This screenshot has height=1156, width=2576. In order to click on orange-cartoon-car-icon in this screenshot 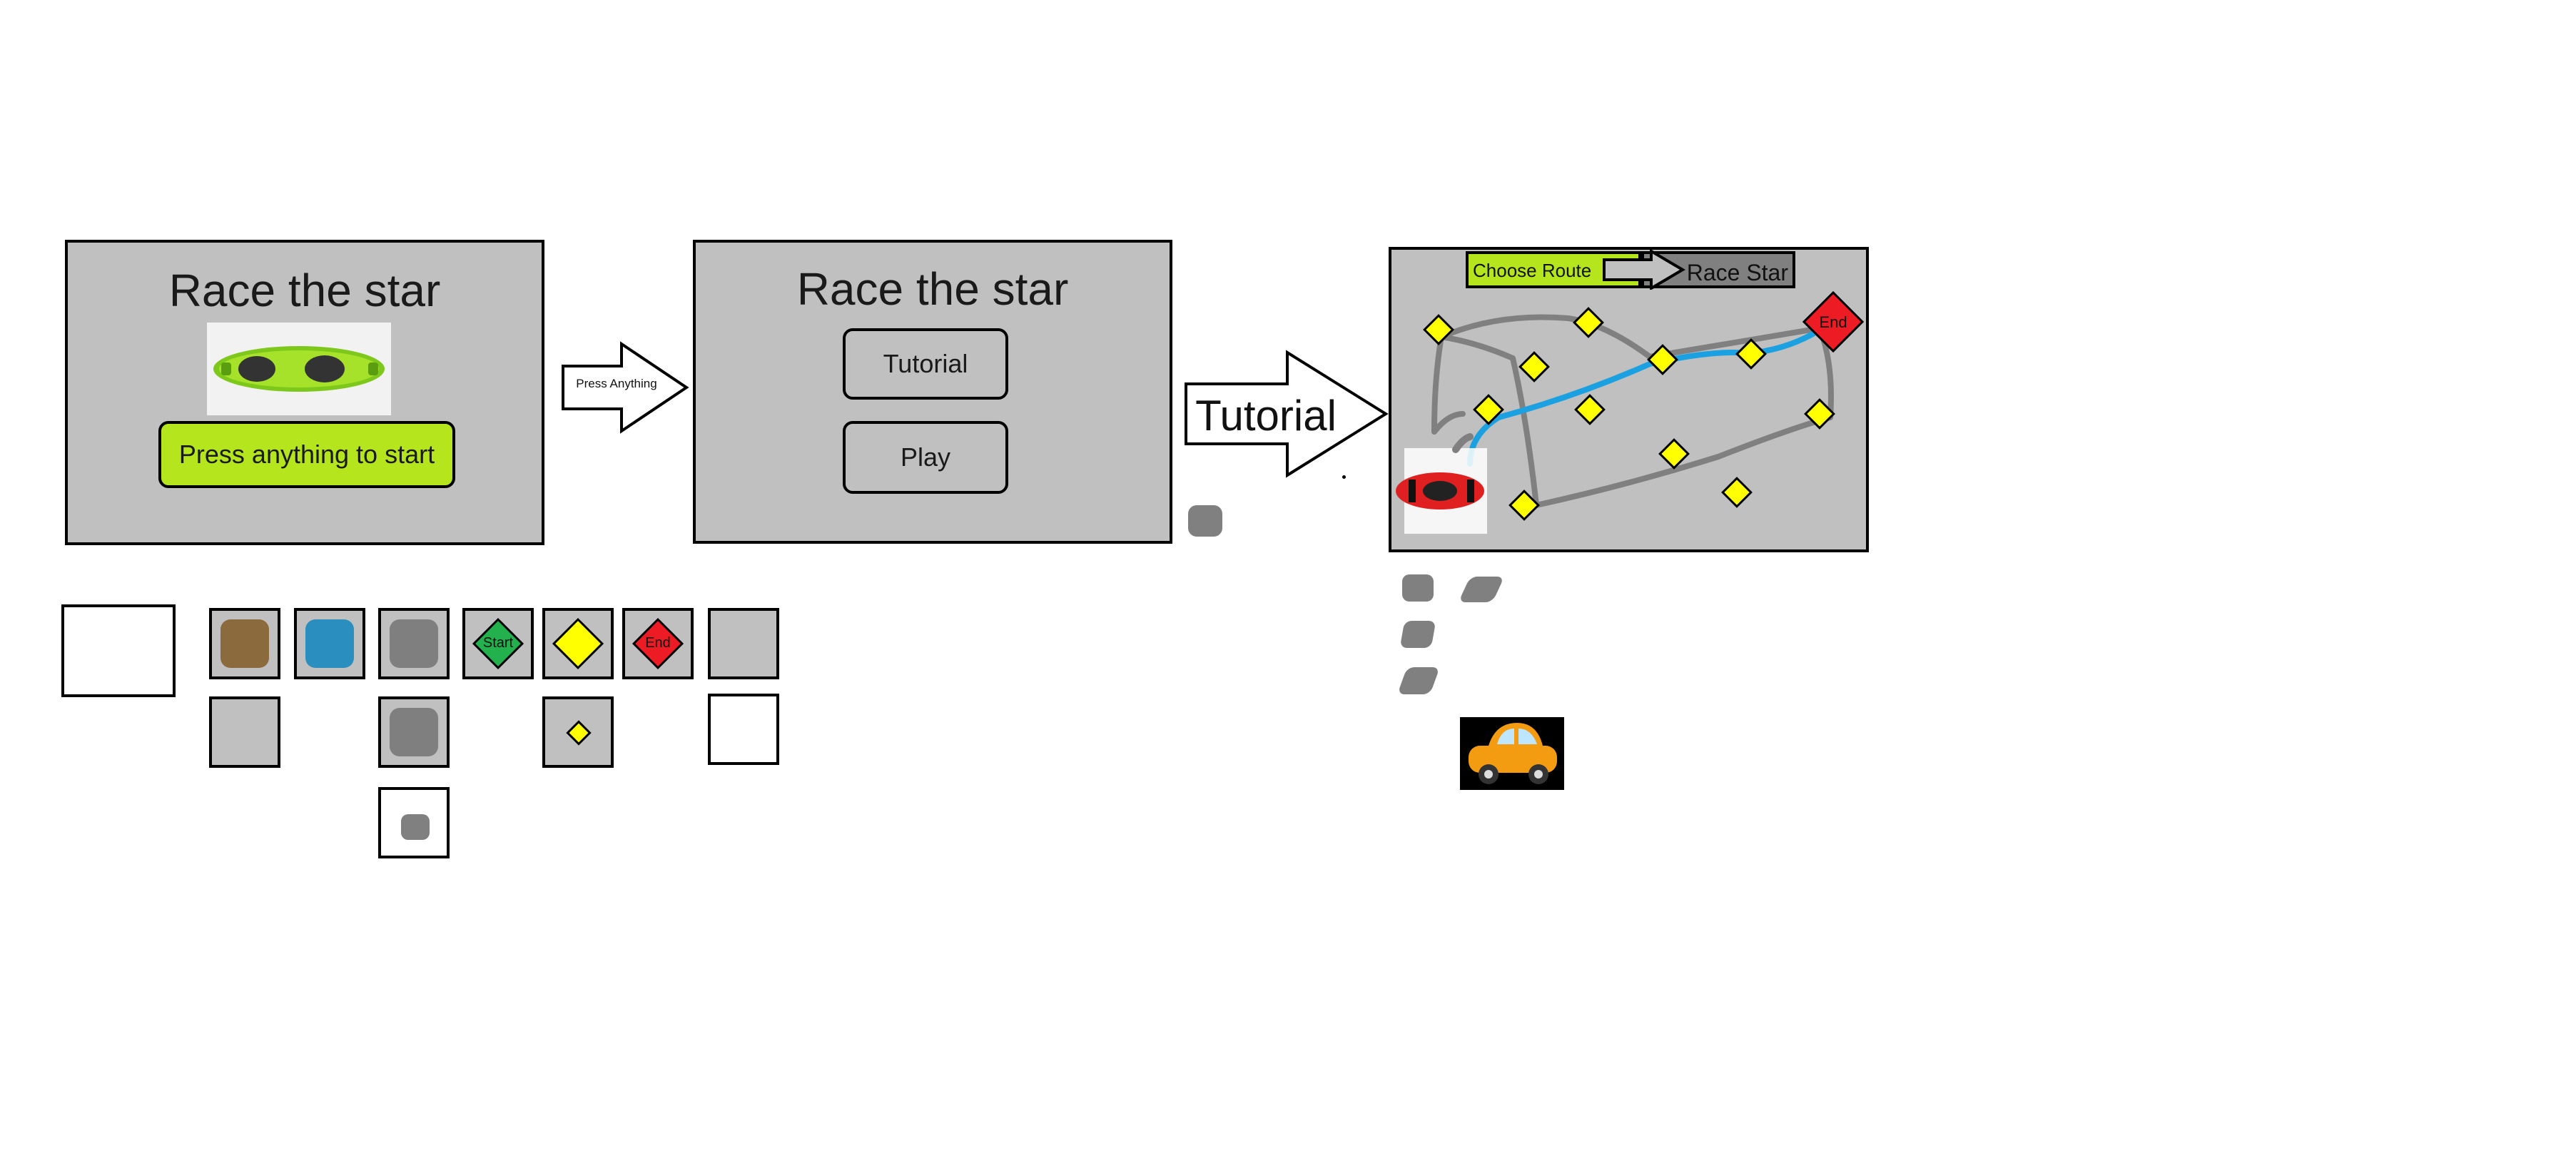, I will do `click(1512, 753)`.